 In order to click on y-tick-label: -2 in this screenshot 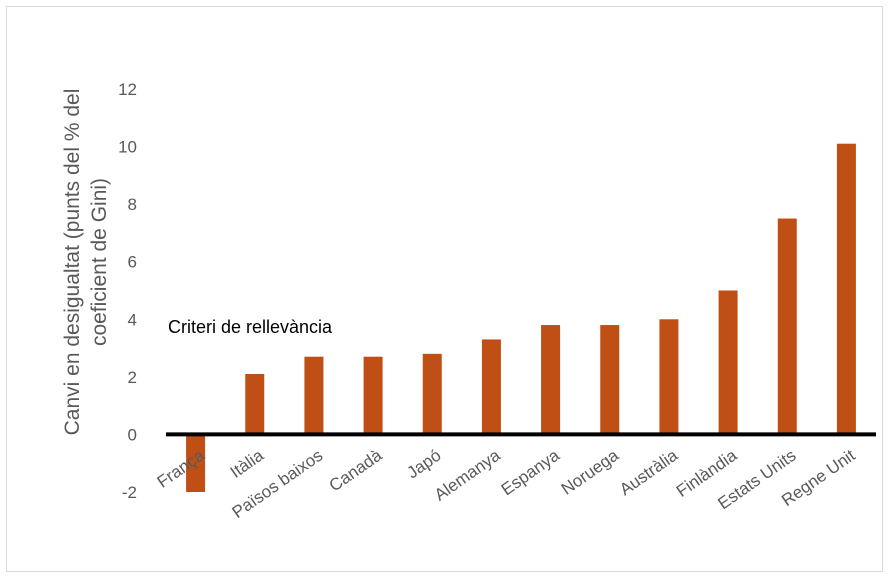, I will do `click(129, 492)`.